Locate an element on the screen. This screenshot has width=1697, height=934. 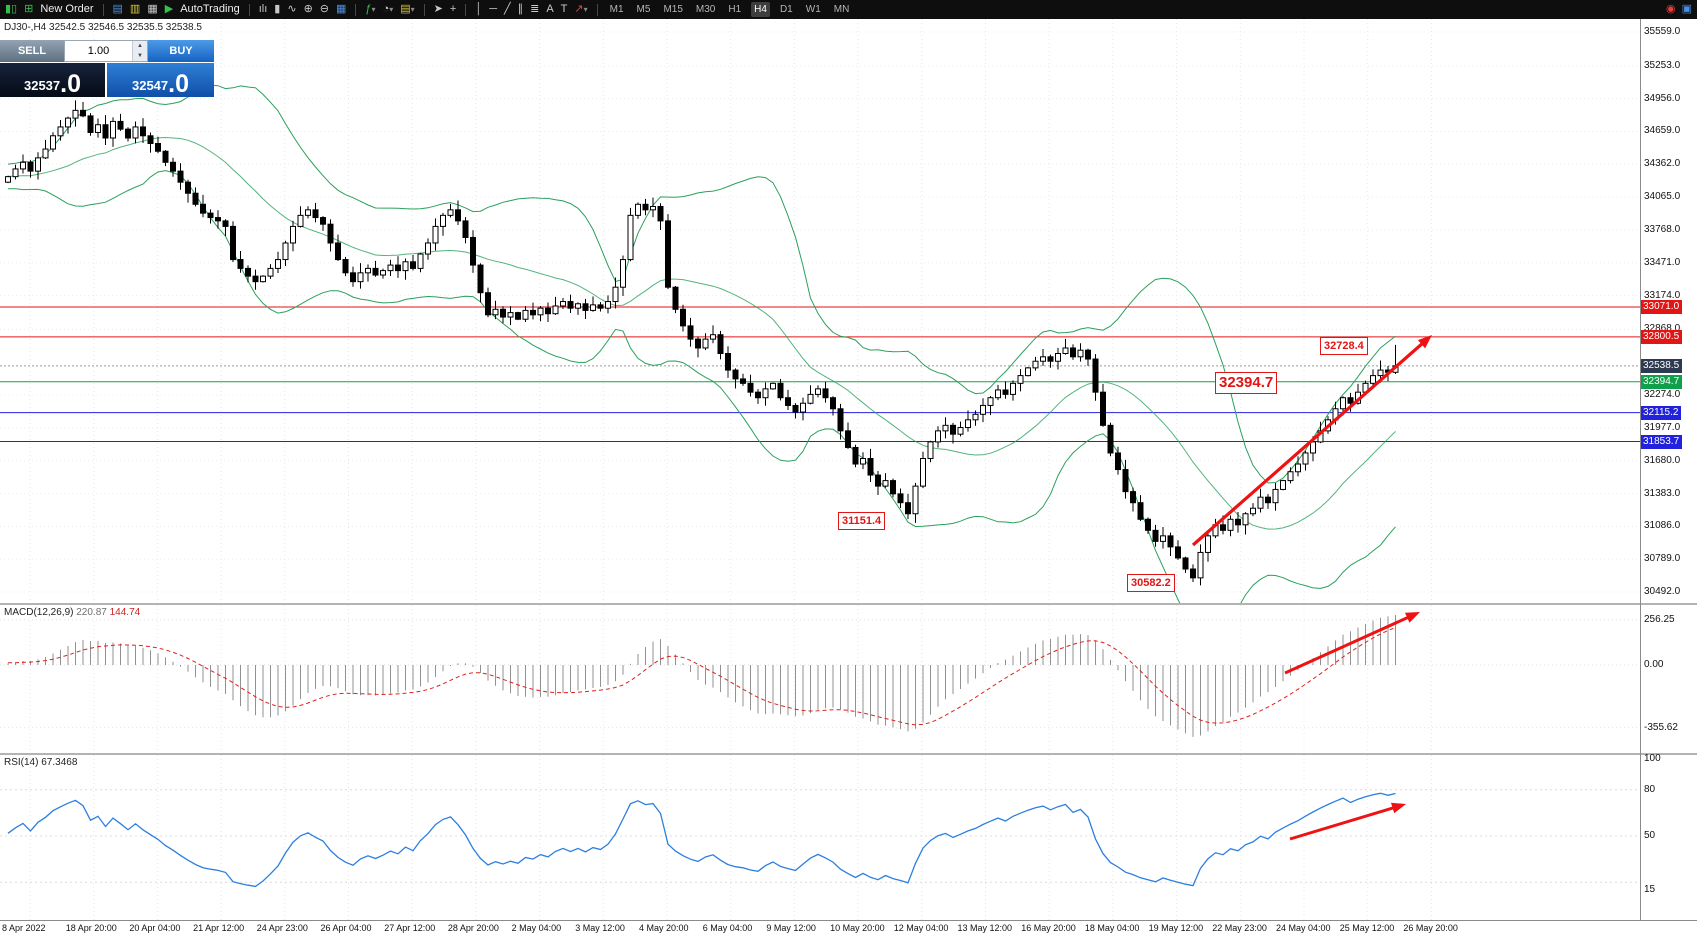
vertical-line-icon: │ is located at coordinates (479, 9).